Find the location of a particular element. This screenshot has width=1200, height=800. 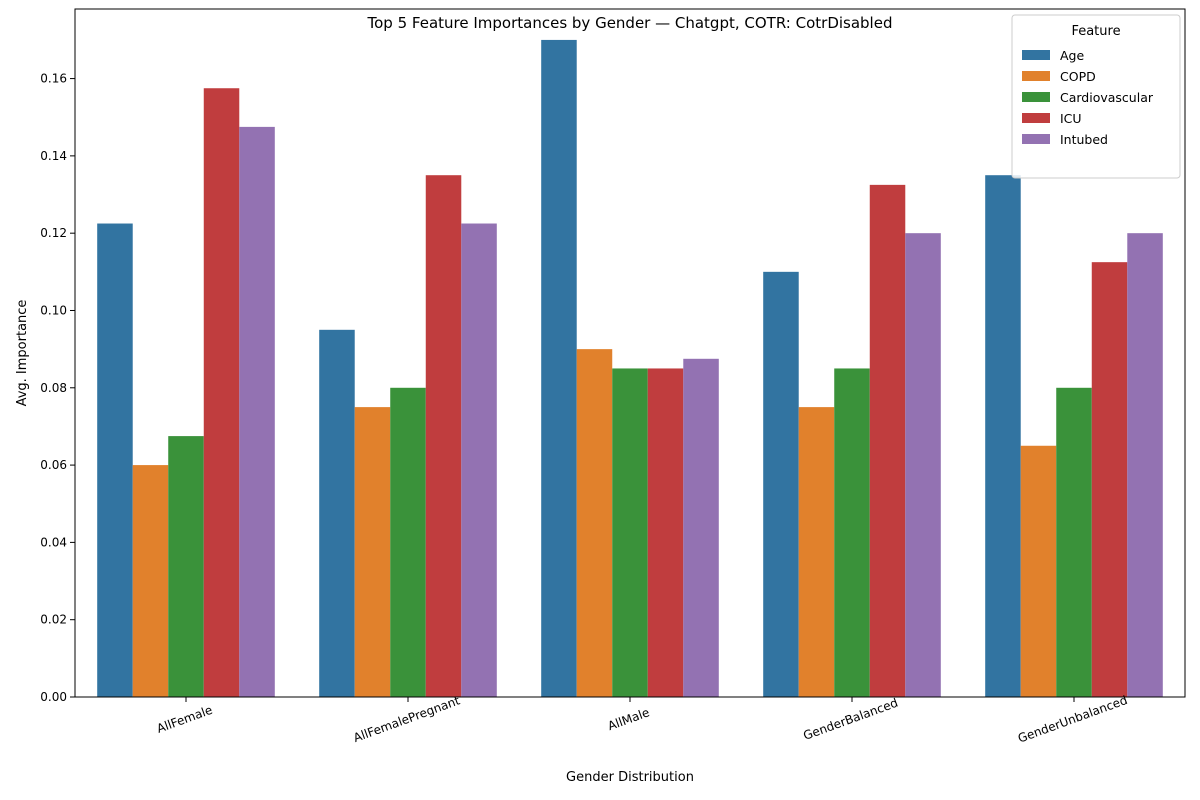

bar-age-allfemale is located at coordinates (115, 460).